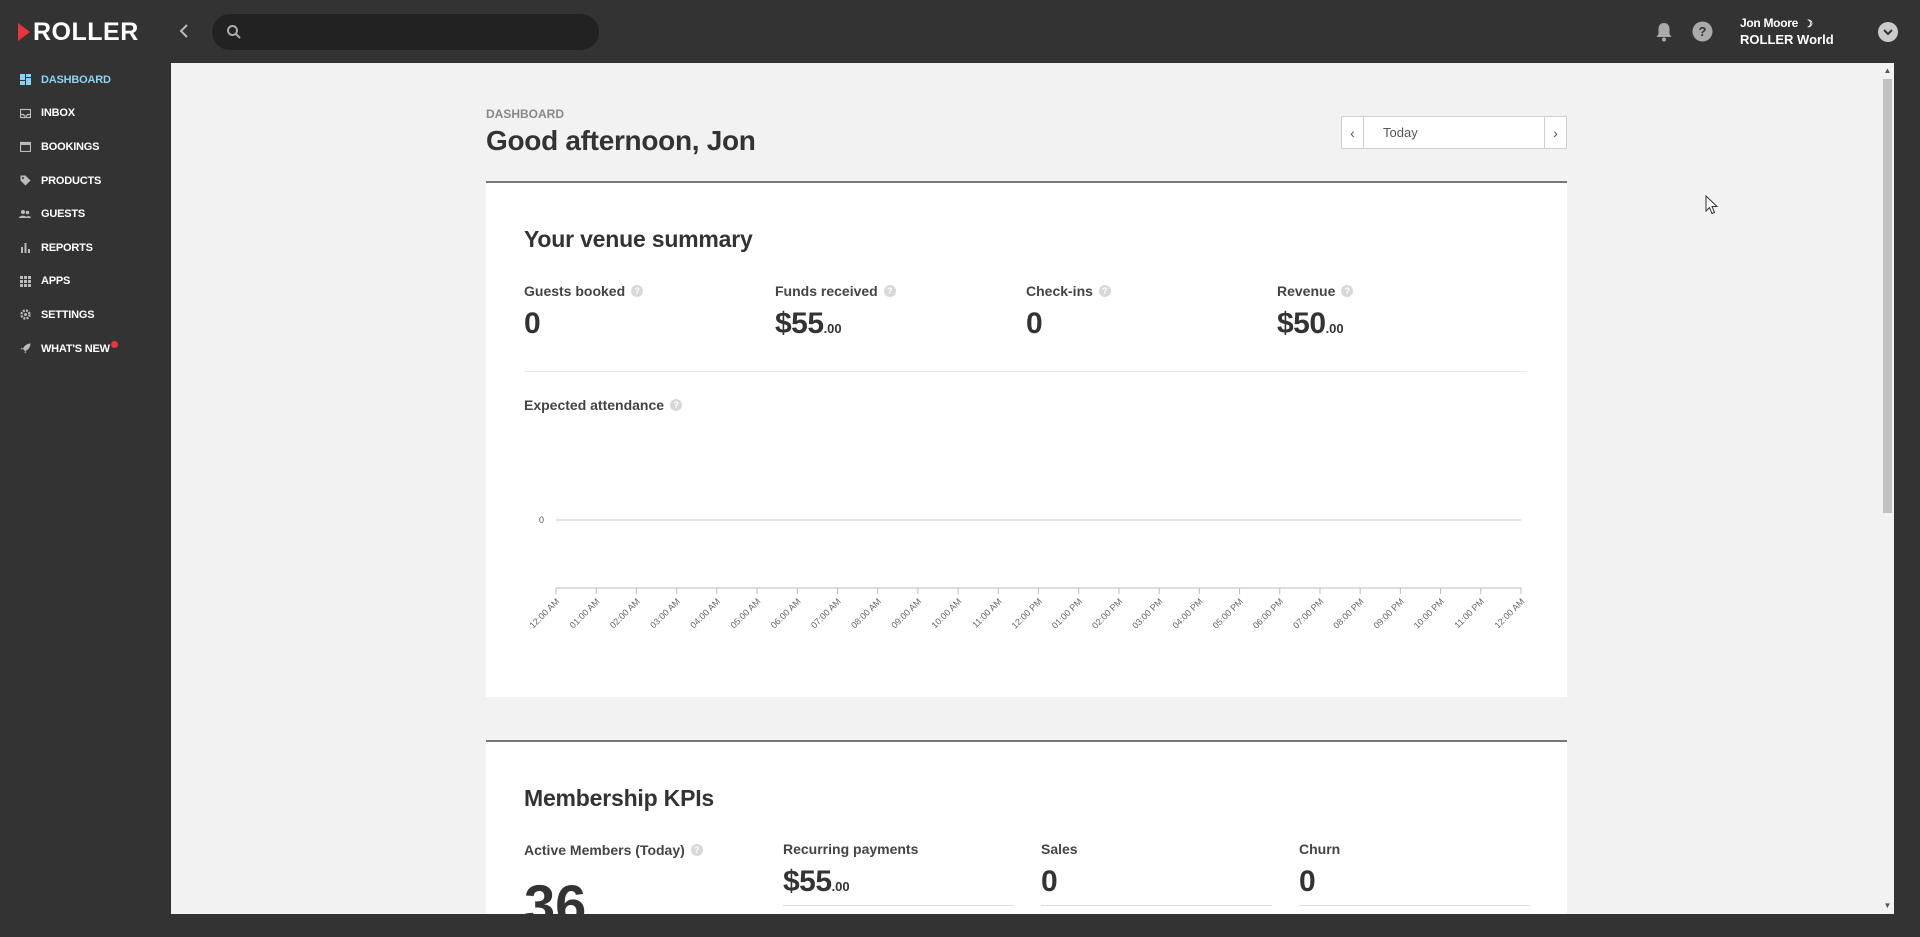 This screenshot has height=937, width=1920. Describe the element at coordinates (25, 281) in the screenshot. I see `apps-grid-icon` at that location.